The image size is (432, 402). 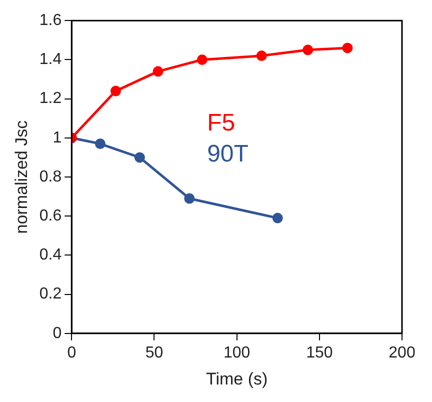 I want to click on x-tick-label: 100, so click(x=236, y=353).